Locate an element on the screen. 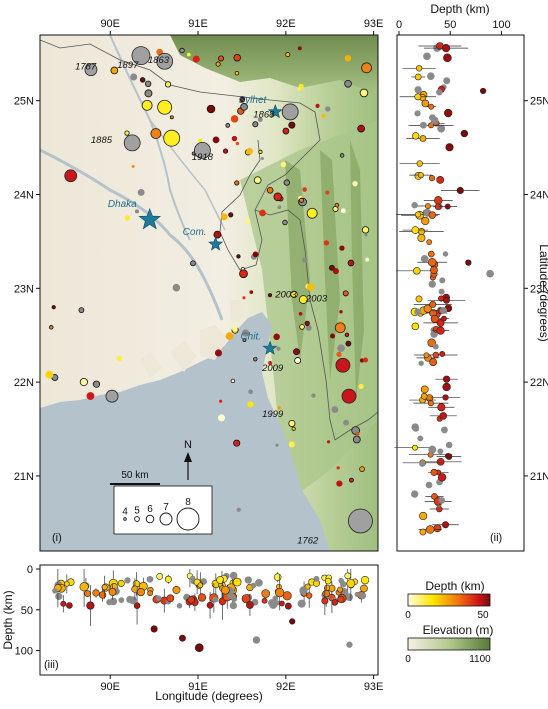 The height and width of the screenshot is (709, 548). event-year-label: 2009 is located at coordinates (272, 368).